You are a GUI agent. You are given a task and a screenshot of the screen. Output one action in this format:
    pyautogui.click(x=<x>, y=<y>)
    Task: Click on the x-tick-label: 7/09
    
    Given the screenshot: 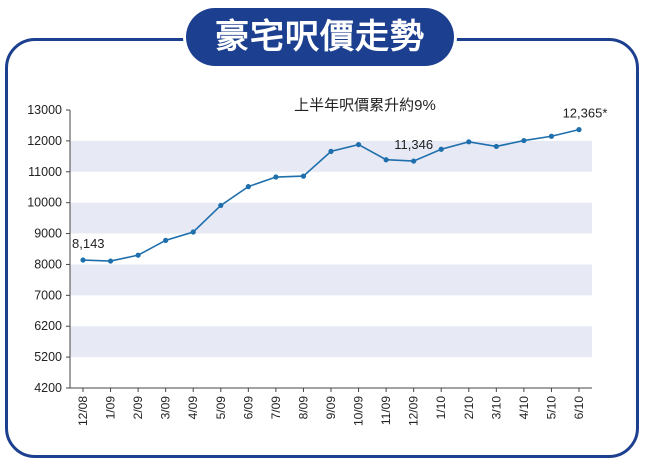 What is the action you would take?
    pyautogui.click(x=276, y=408)
    